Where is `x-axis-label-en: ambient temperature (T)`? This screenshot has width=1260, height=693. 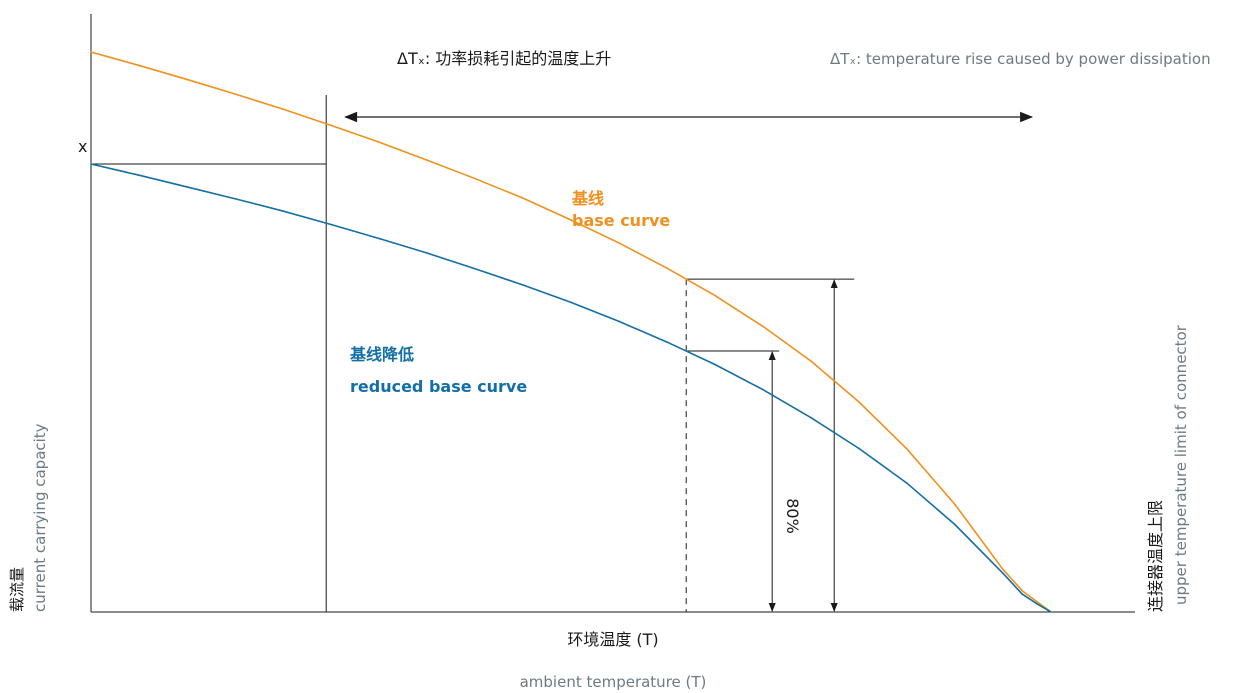
x-axis-label-en: ambient temperature (T) is located at coordinates (613, 682).